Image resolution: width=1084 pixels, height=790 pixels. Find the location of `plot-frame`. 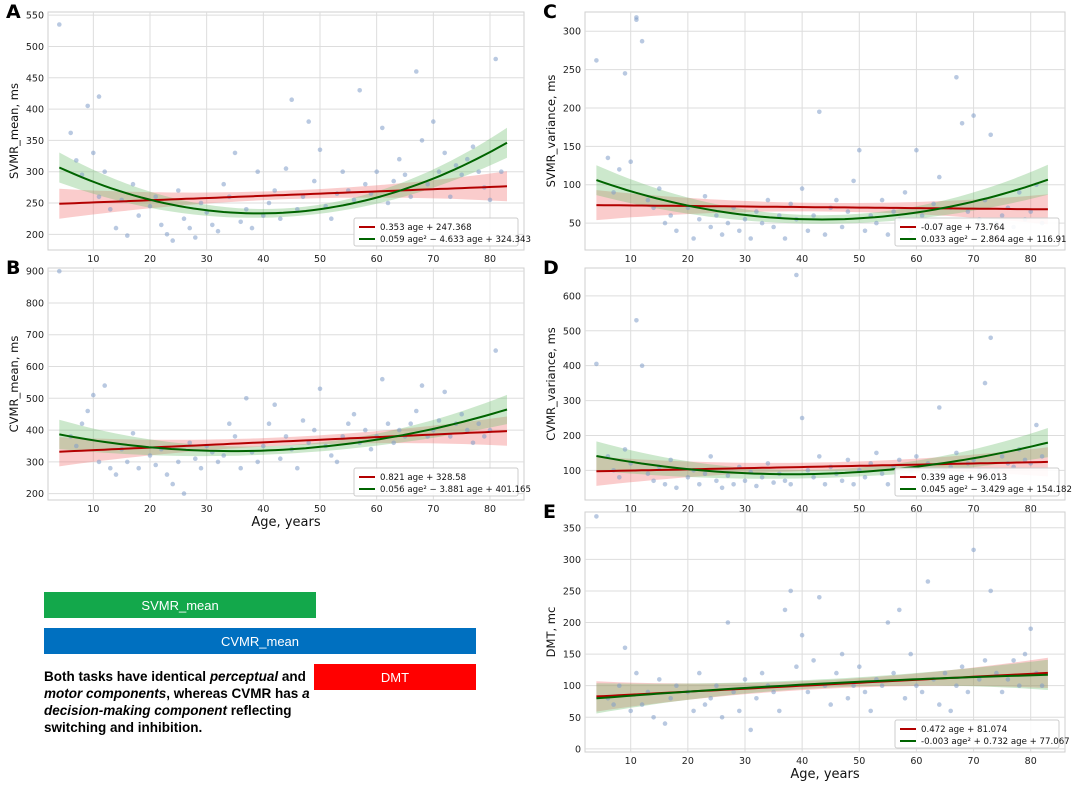

plot-frame is located at coordinates (286, 131).